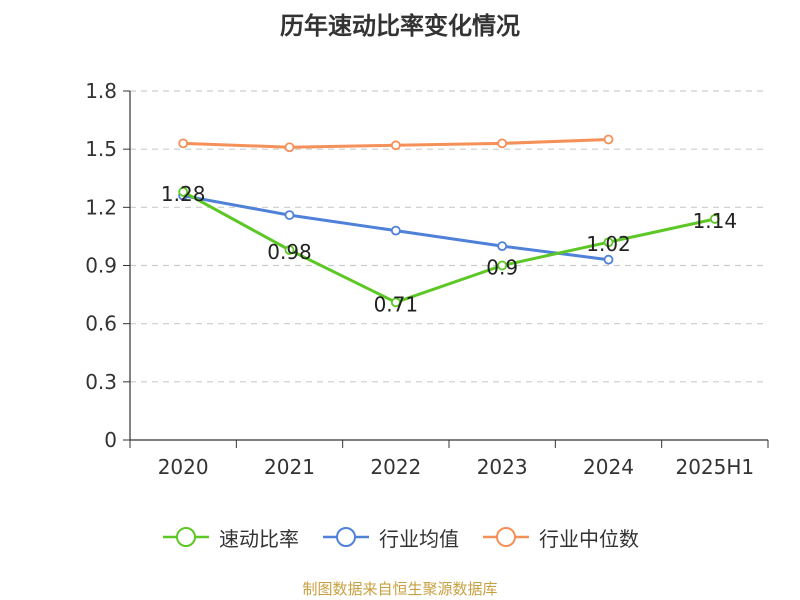 This screenshot has height=600, width=800. I want to click on legend-item-3: 行业中位数, so click(560, 537).